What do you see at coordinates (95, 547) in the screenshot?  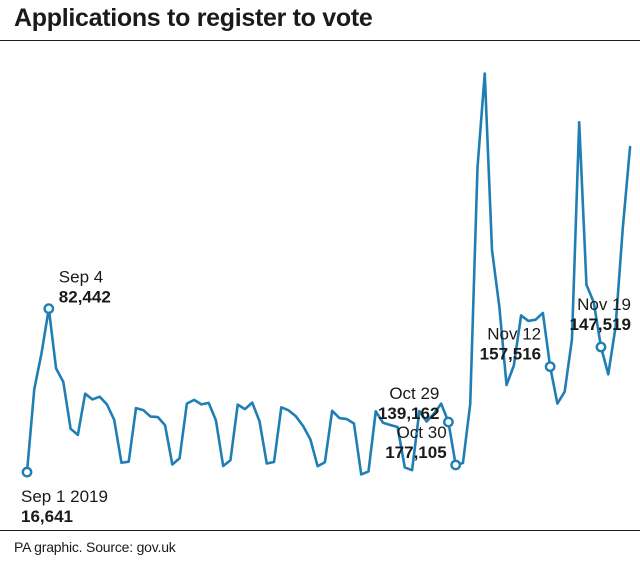 I see `source-credit: PA graphic. Source: gov.uk` at bounding box center [95, 547].